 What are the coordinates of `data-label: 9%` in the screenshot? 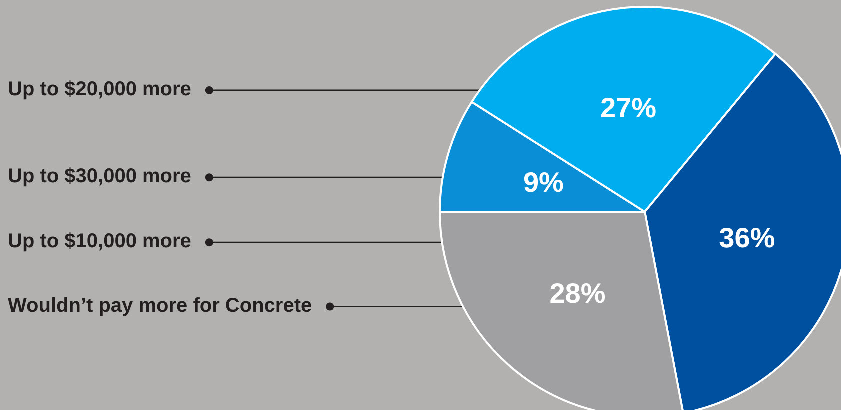 It's located at (543, 182).